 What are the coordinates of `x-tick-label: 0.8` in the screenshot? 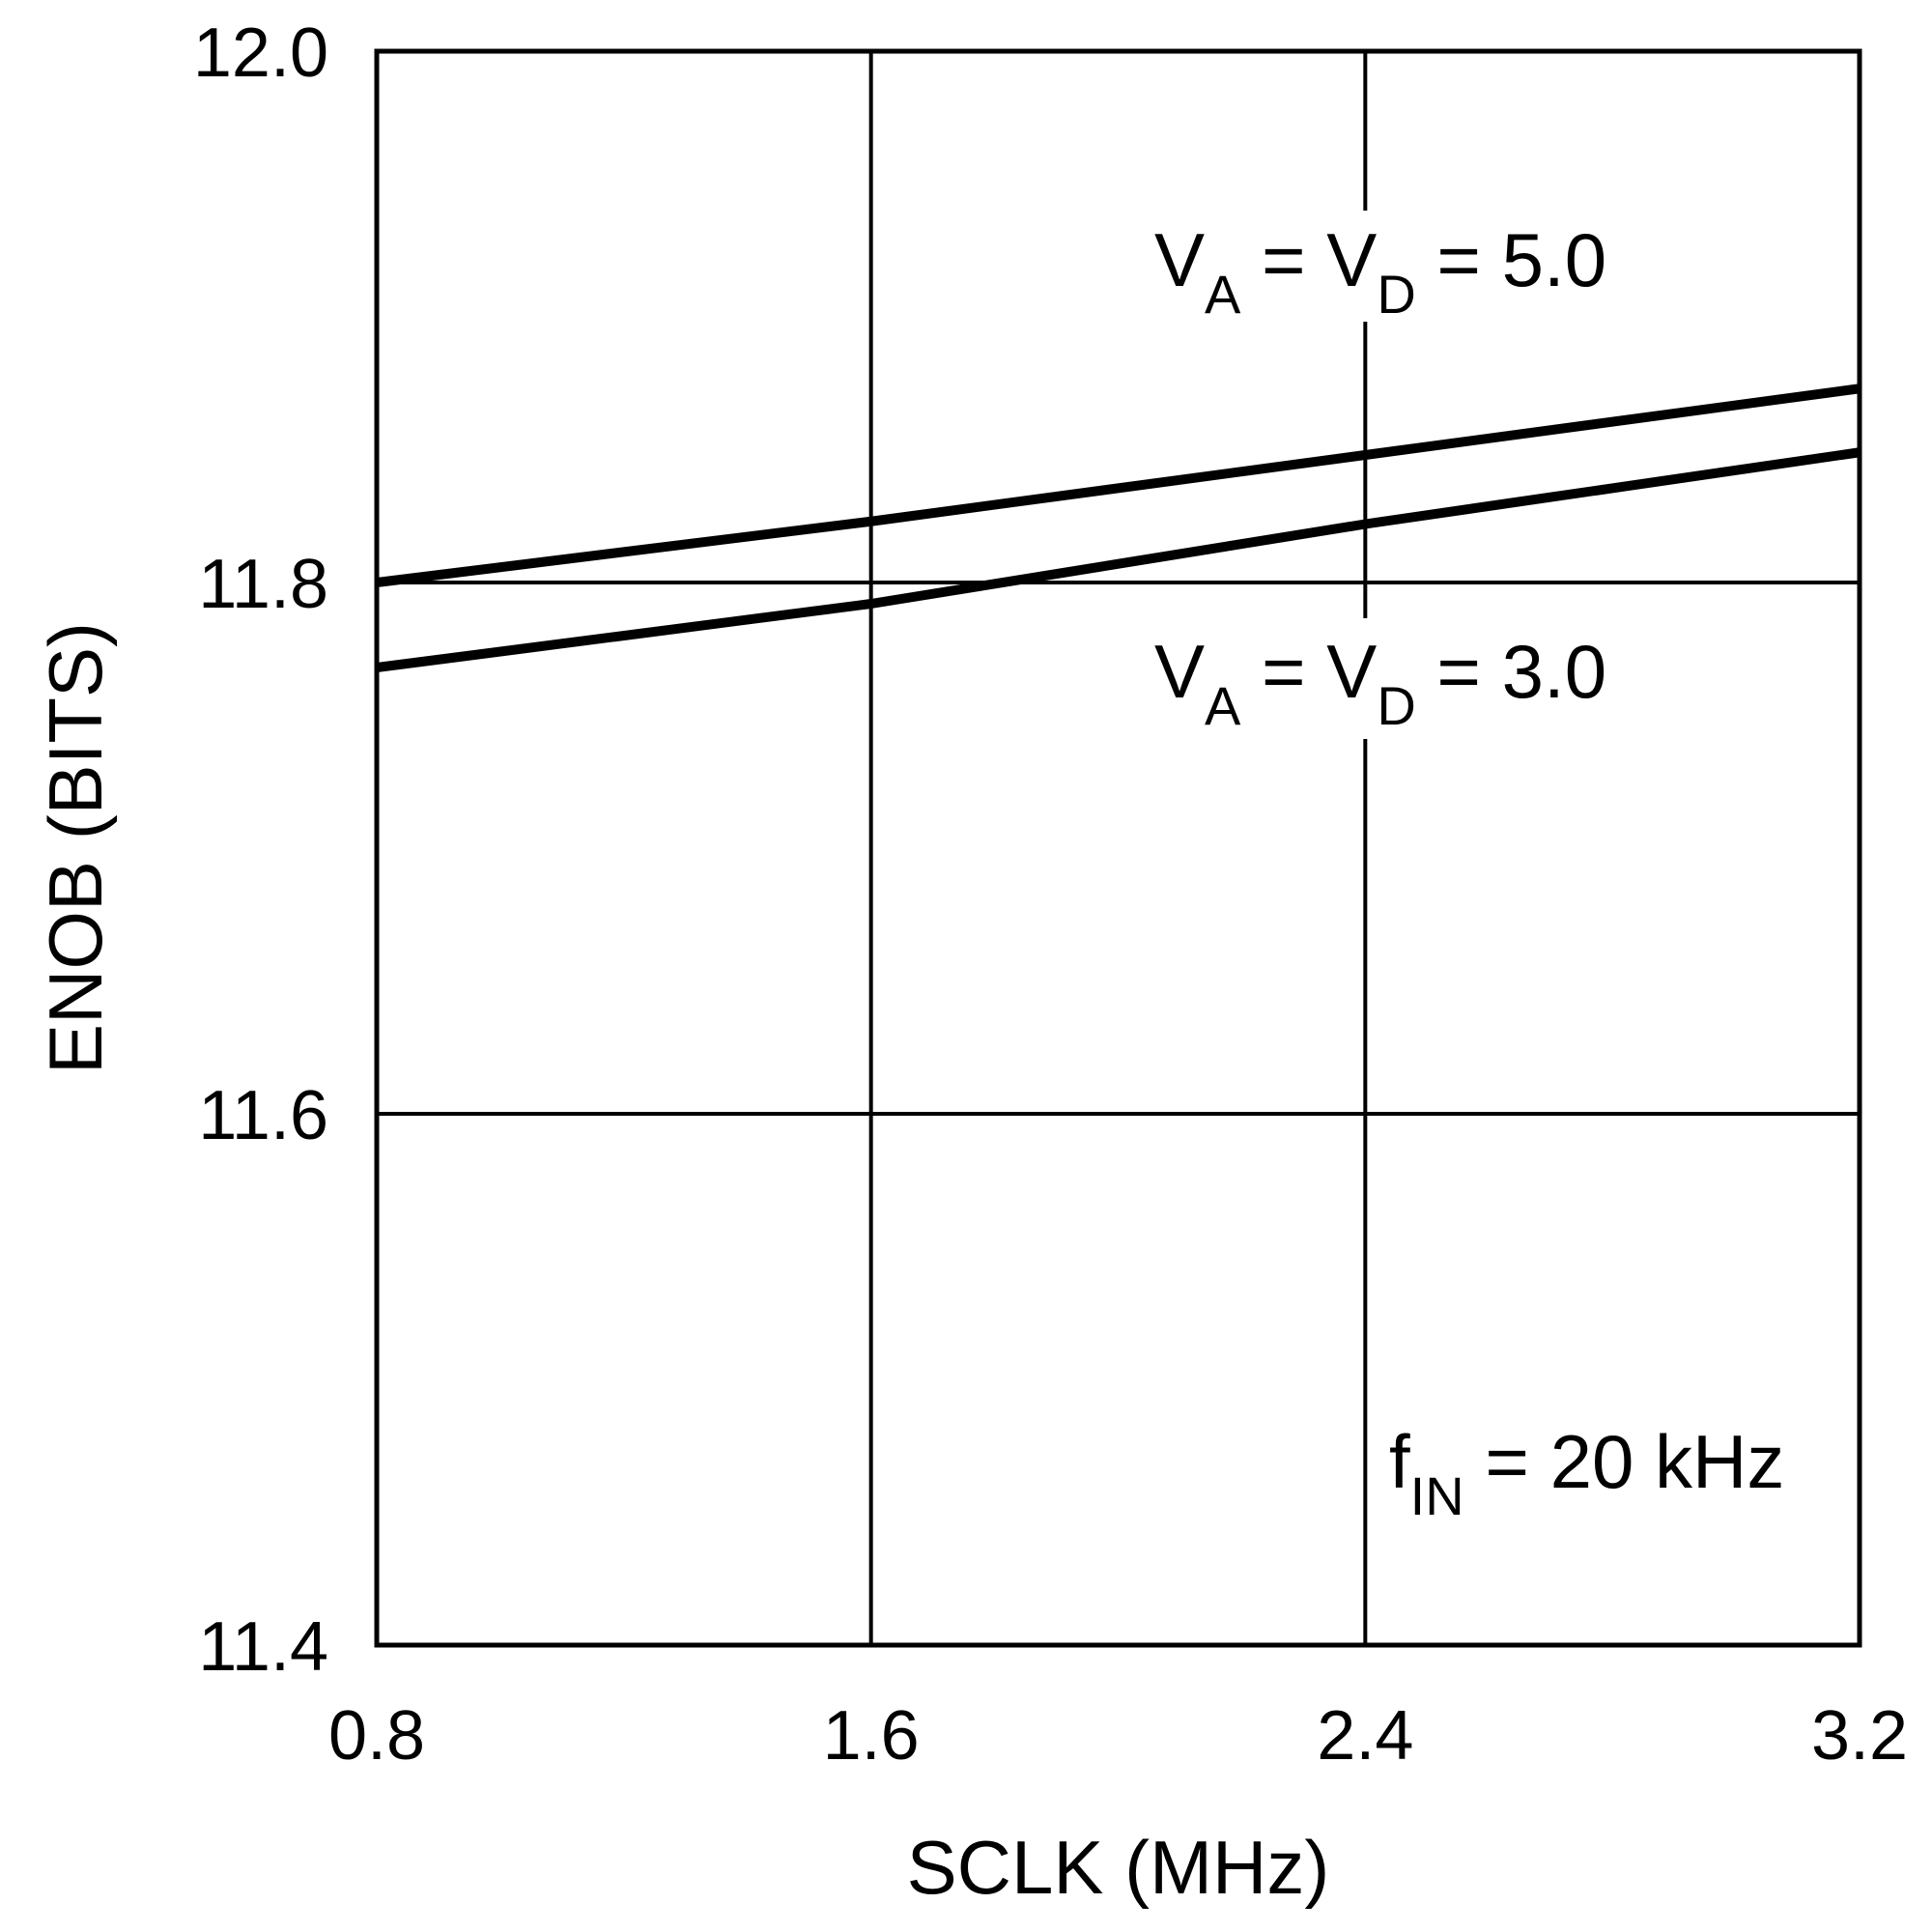 It's located at (376, 1736).